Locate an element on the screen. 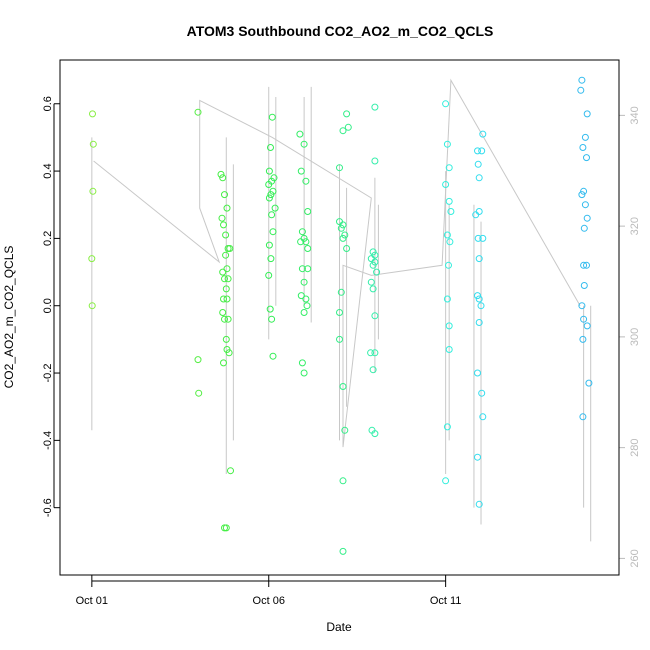  y-tick-label-2: -0.2 is located at coordinates (48, 373).